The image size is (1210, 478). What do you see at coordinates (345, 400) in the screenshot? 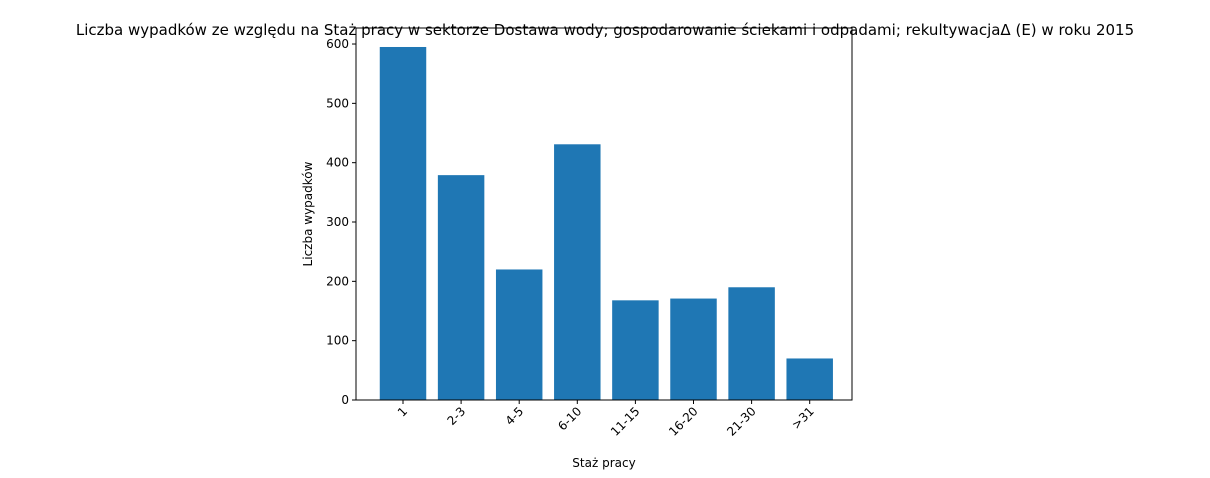
I see `y-tick-label: 0` at bounding box center [345, 400].